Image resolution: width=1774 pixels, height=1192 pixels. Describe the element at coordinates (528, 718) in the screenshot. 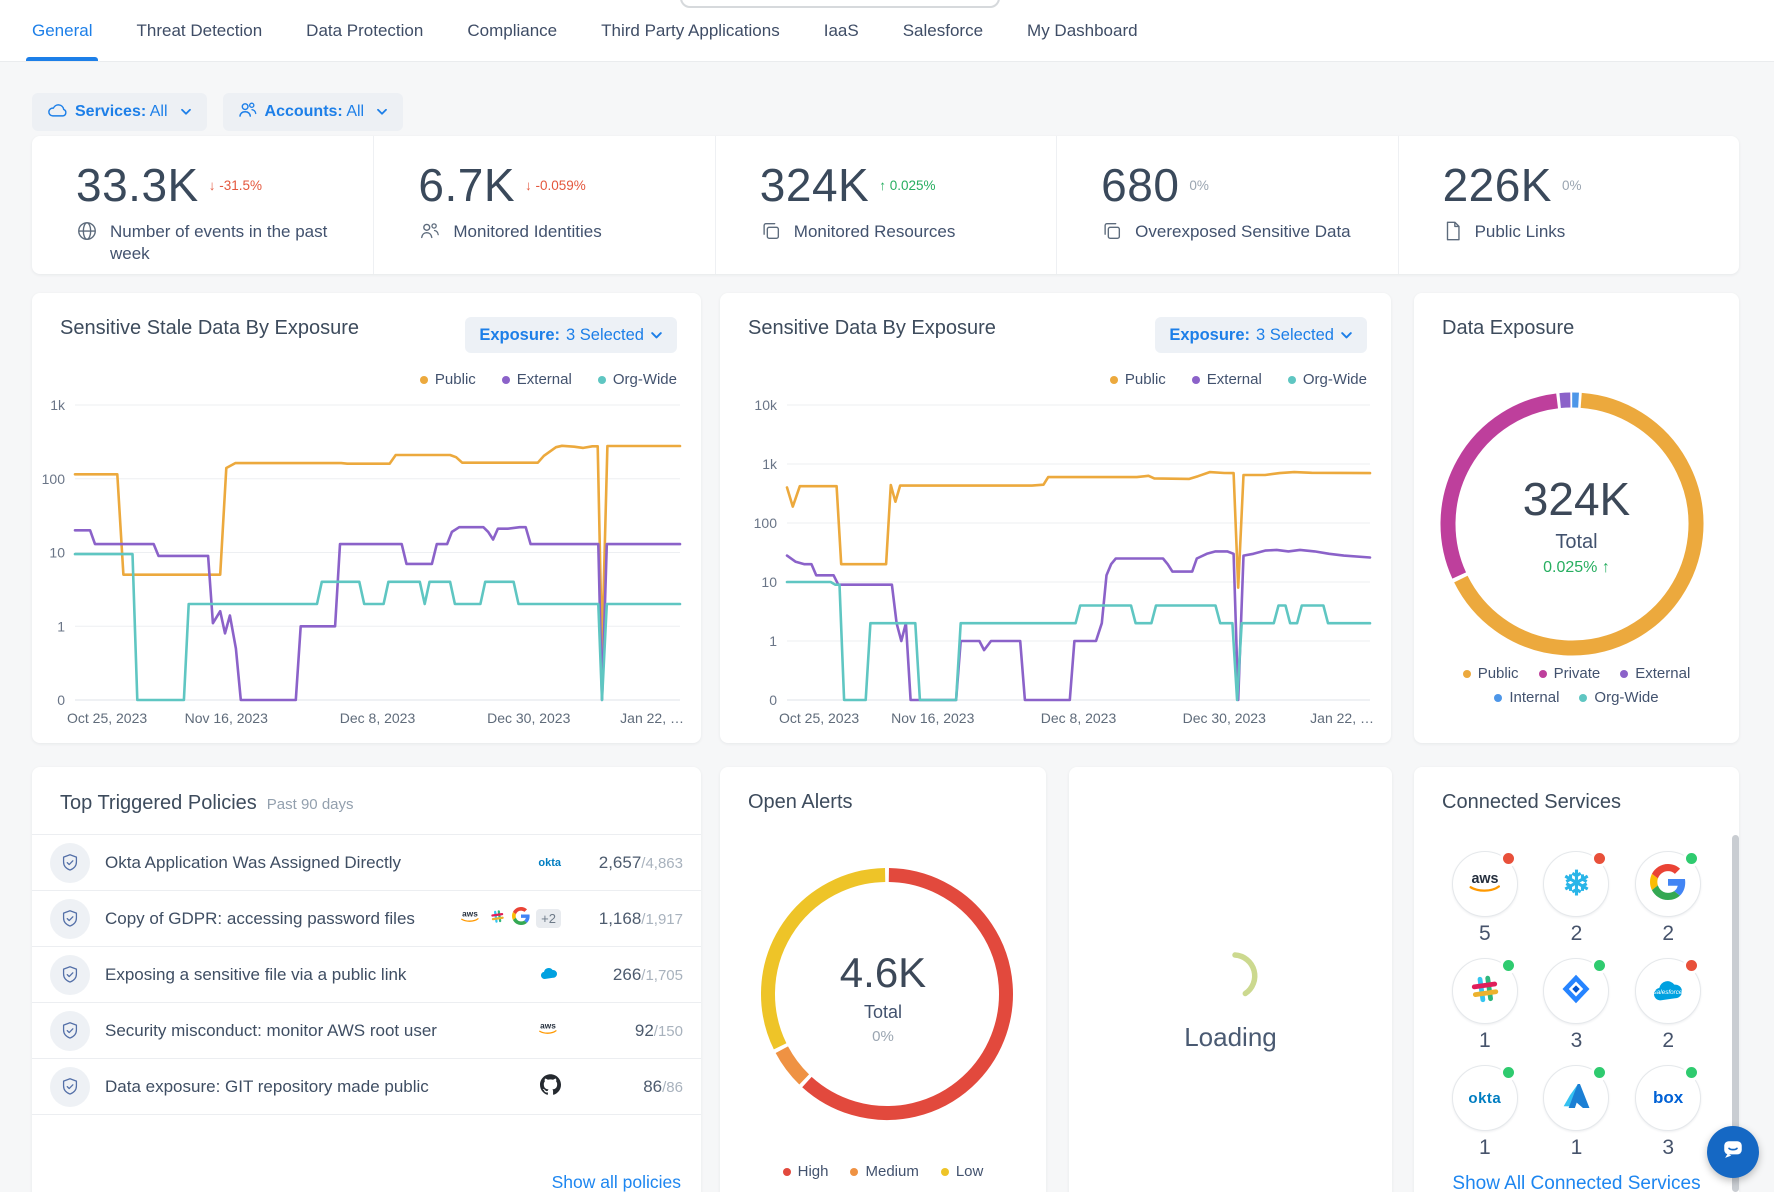

I see `svg-text: Dec 30, 2023` at that location.